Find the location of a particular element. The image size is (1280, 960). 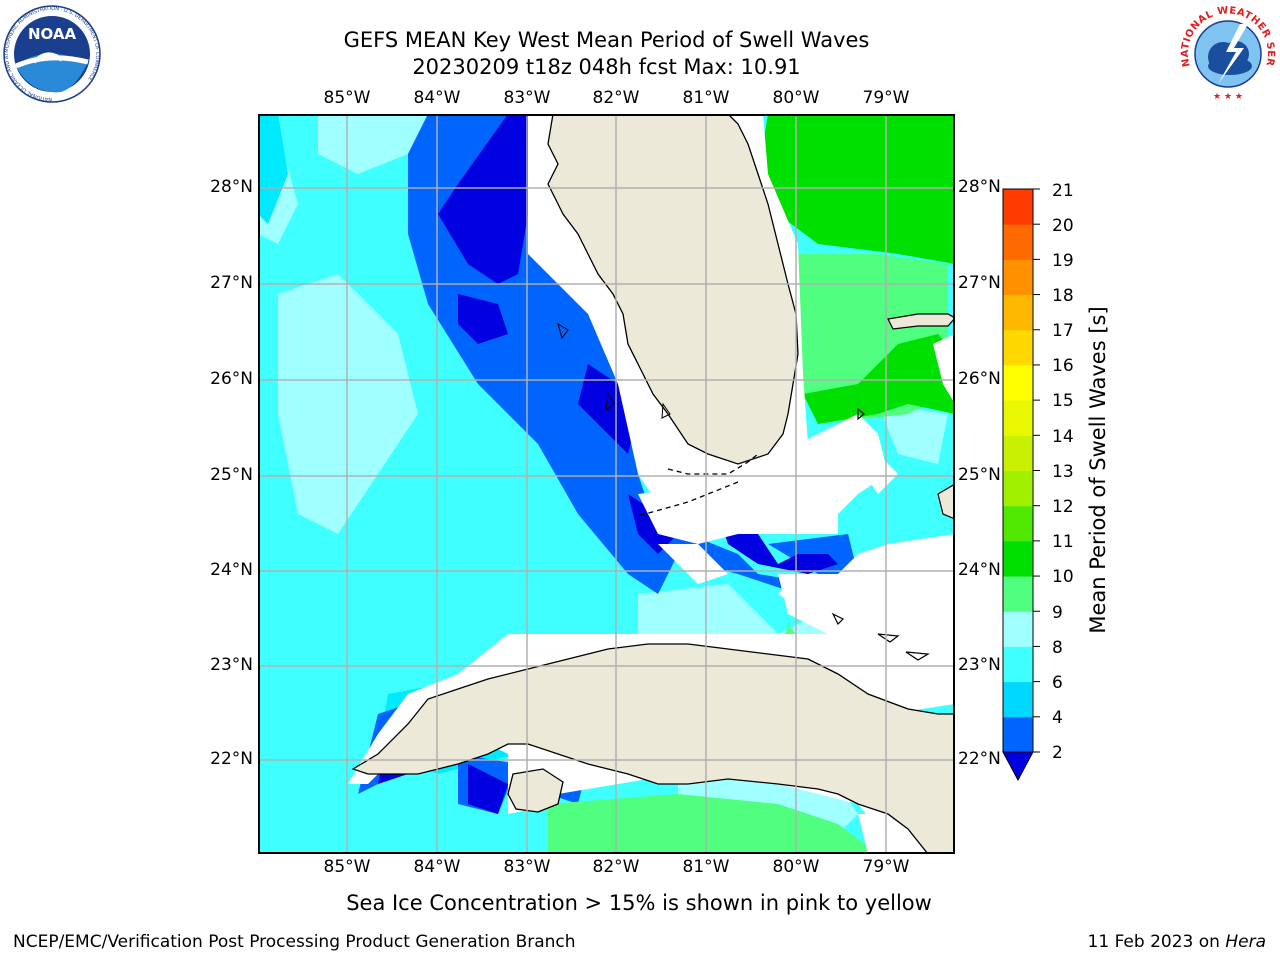

lat-label-right: 24°N is located at coordinates (979, 570).